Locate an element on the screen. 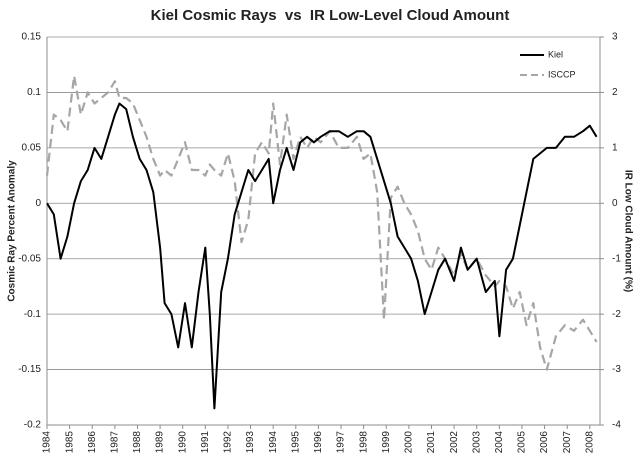 This screenshot has height=464, width=640. x-tick-label: 2004 is located at coordinates (499, 442).